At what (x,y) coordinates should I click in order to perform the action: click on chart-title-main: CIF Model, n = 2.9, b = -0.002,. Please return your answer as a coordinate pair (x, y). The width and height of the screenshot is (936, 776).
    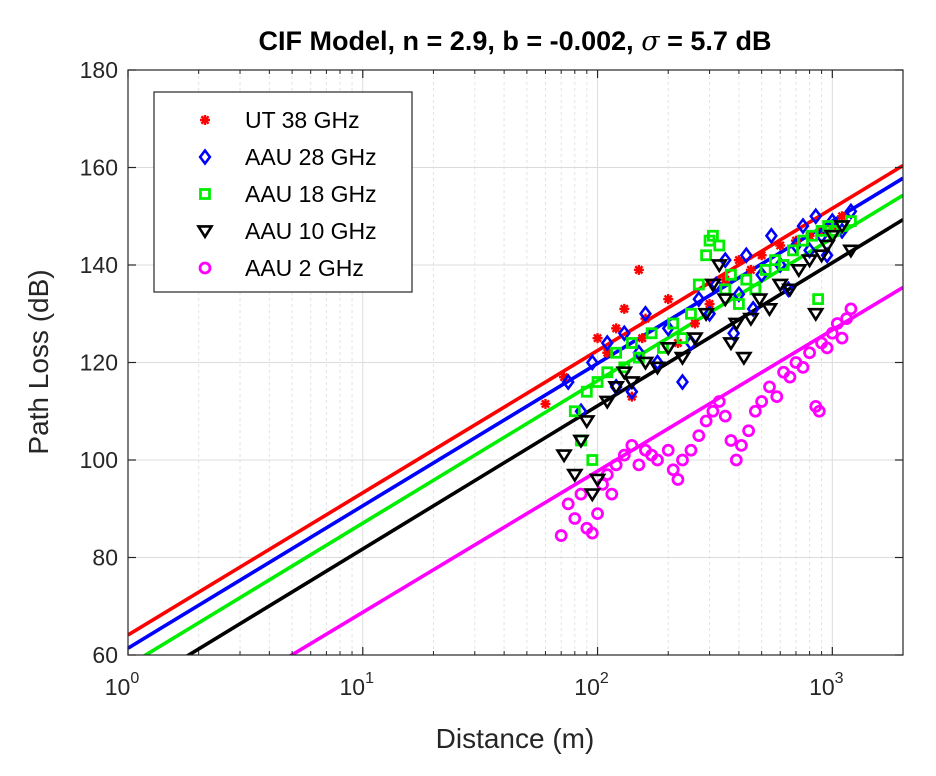
    Looking at the image, I should click on (446, 41).